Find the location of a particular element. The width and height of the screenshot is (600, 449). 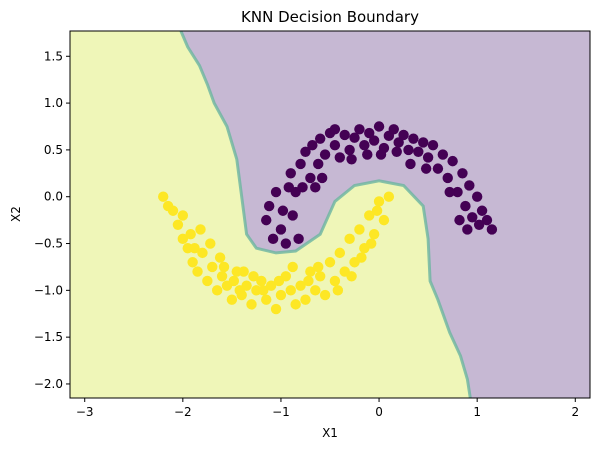

x-tick-label: 0 is located at coordinates (379, 412).